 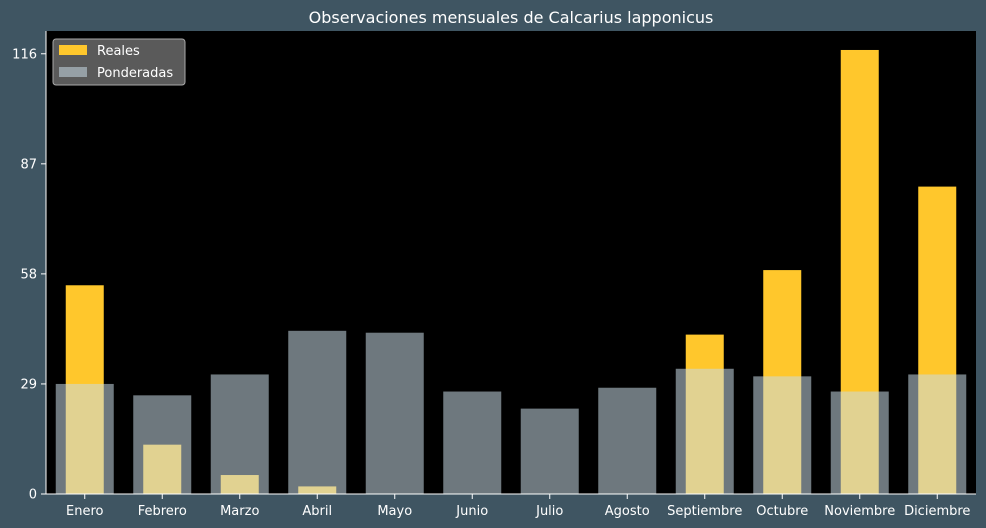 What do you see at coordinates (73, 72) in the screenshot?
I see `legend-swatch-ponderadas` at bounding box center [73, 72].